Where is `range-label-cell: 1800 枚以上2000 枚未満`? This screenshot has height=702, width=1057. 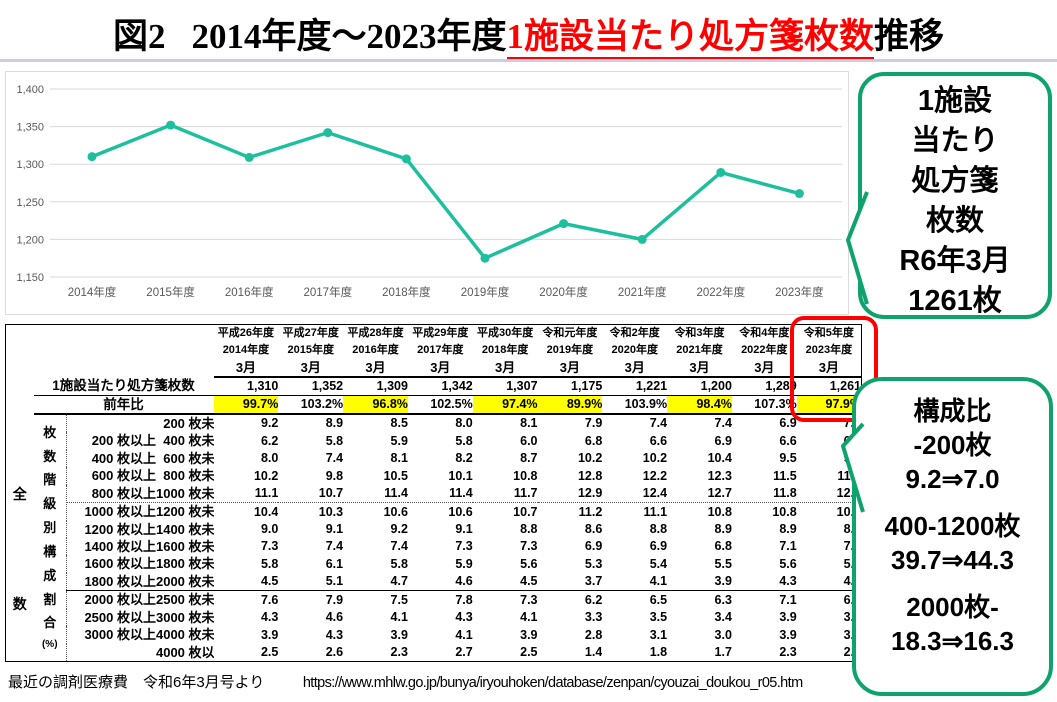
range-label-cell: 1800 枚以上2000 枚未満 is located at coordinates (140, 582).